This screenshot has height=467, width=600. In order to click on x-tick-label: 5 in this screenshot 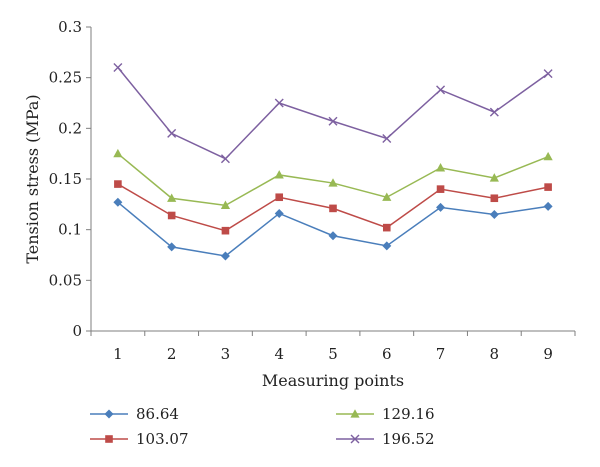, I will do `click(333, 354)`.